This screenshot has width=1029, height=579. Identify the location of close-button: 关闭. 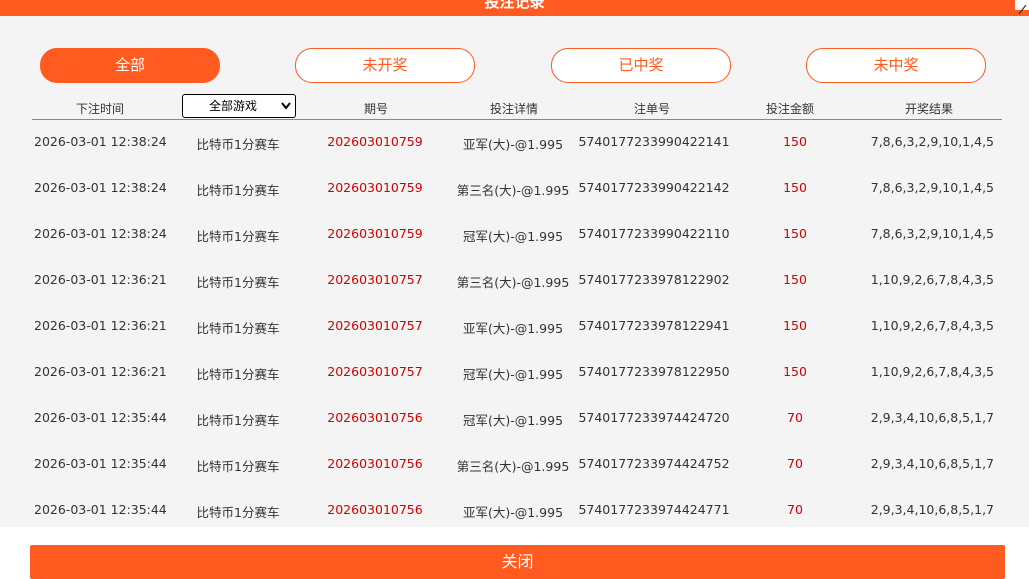
(517, 562).